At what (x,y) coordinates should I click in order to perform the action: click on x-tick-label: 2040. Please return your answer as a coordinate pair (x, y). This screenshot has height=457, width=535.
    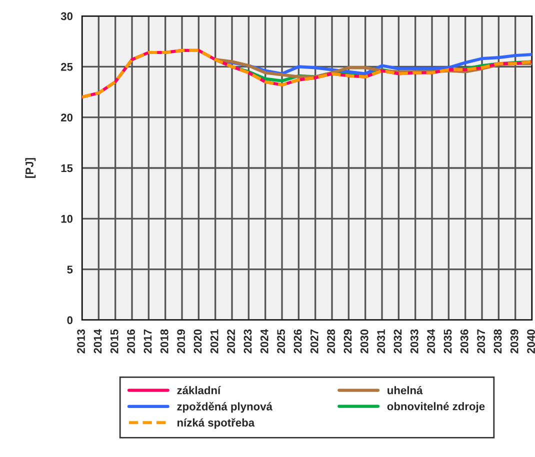
    Looking at the image, I should click on (531, 341).